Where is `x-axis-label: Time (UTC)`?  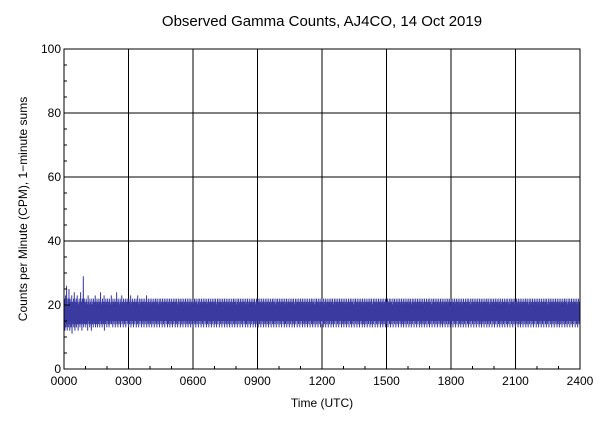
x-axis-label: Time (UTC) is located at coordinates (322, 403).